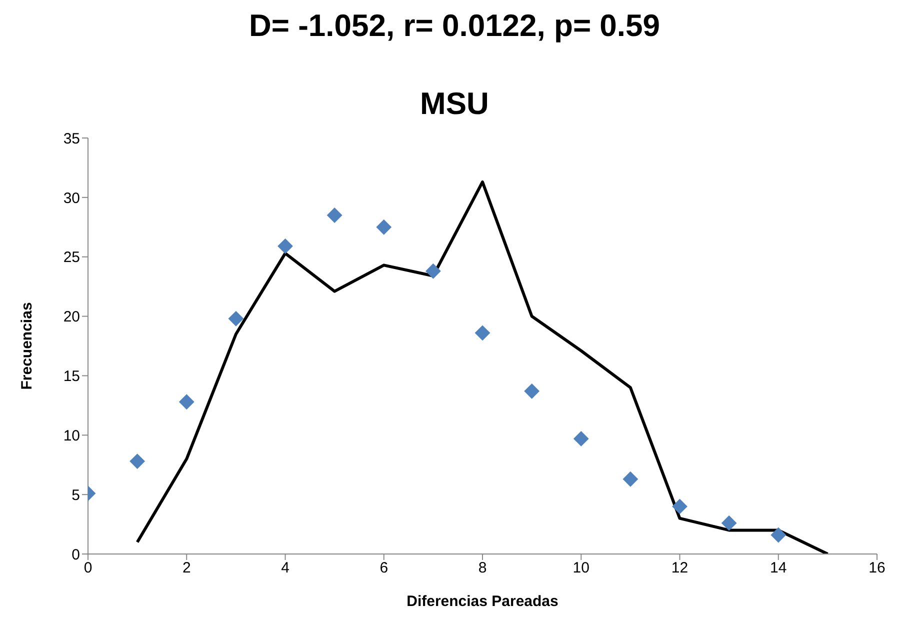 The height and width of the screenshot is (644, 909). I want to click on x-tick-label: 8, so click(482, 568).